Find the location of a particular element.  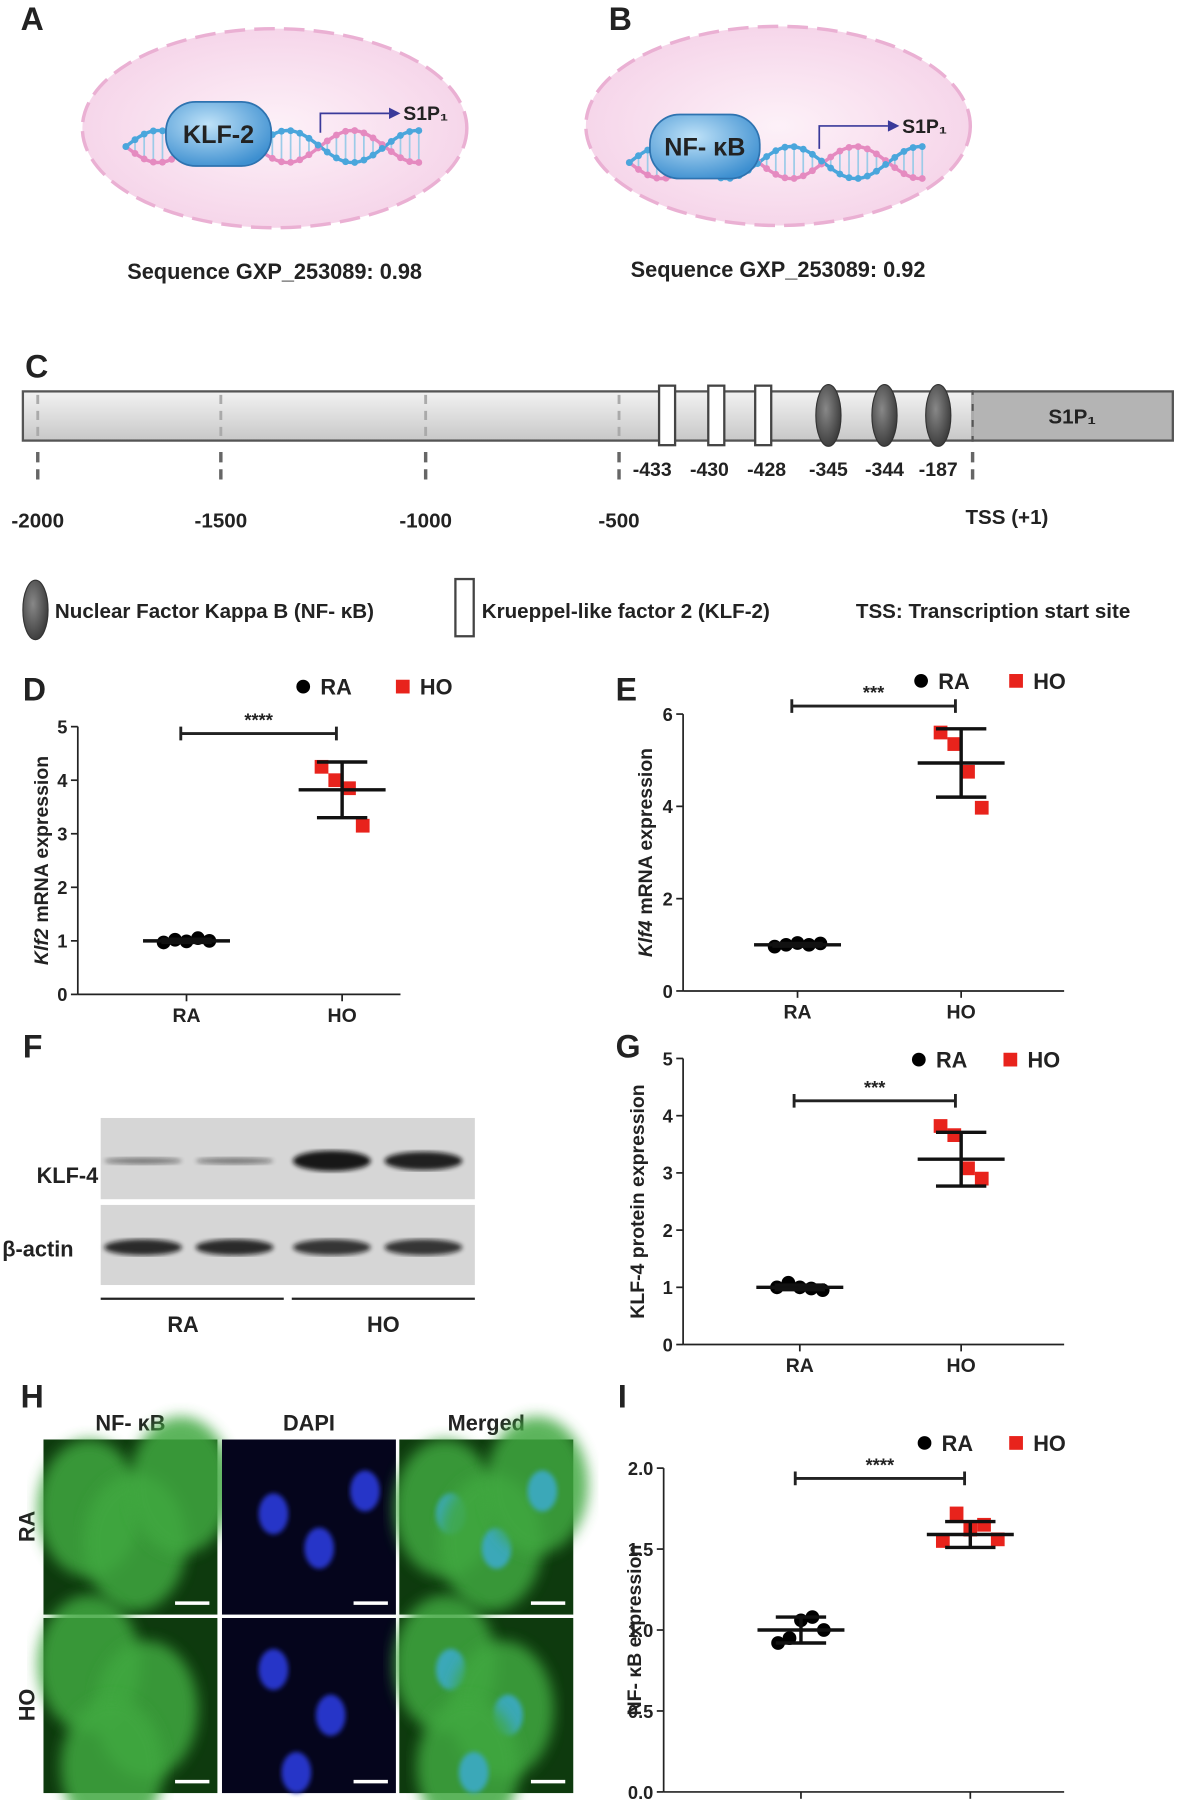

y-axis-label-text: KLF-4 protein expression is located at coordinates (638, 1201).